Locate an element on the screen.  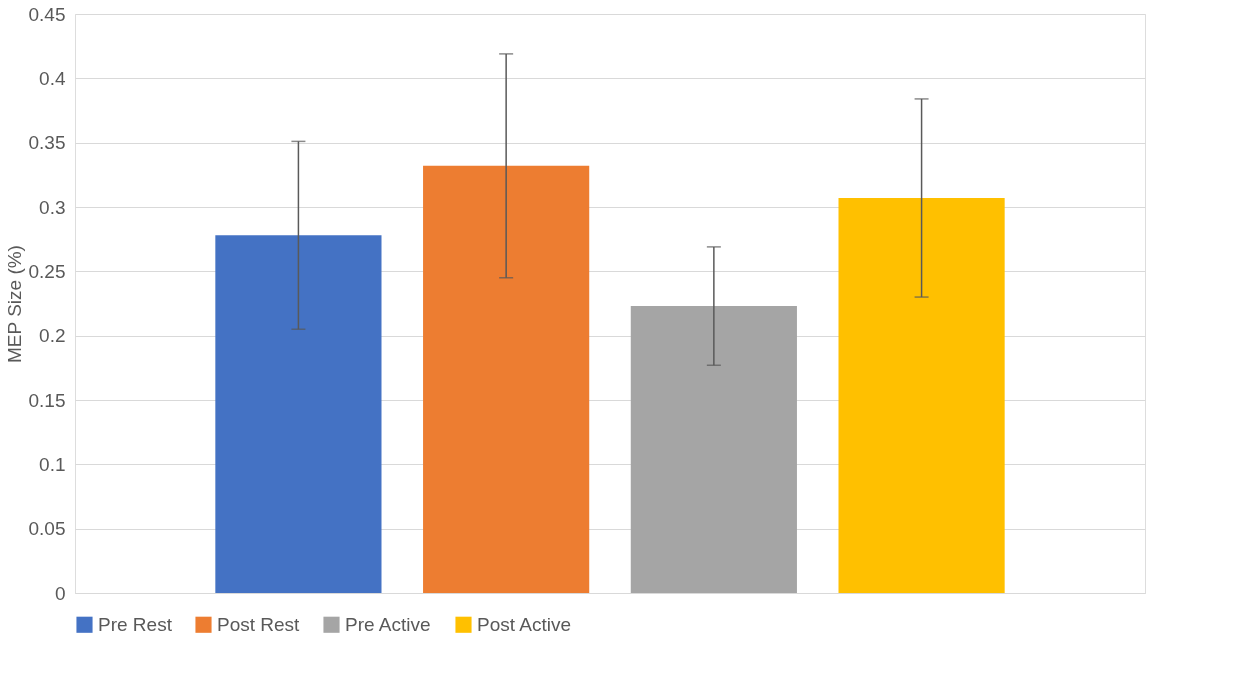
y-tick-label: 0.15 is located at coordinates (47, 400).